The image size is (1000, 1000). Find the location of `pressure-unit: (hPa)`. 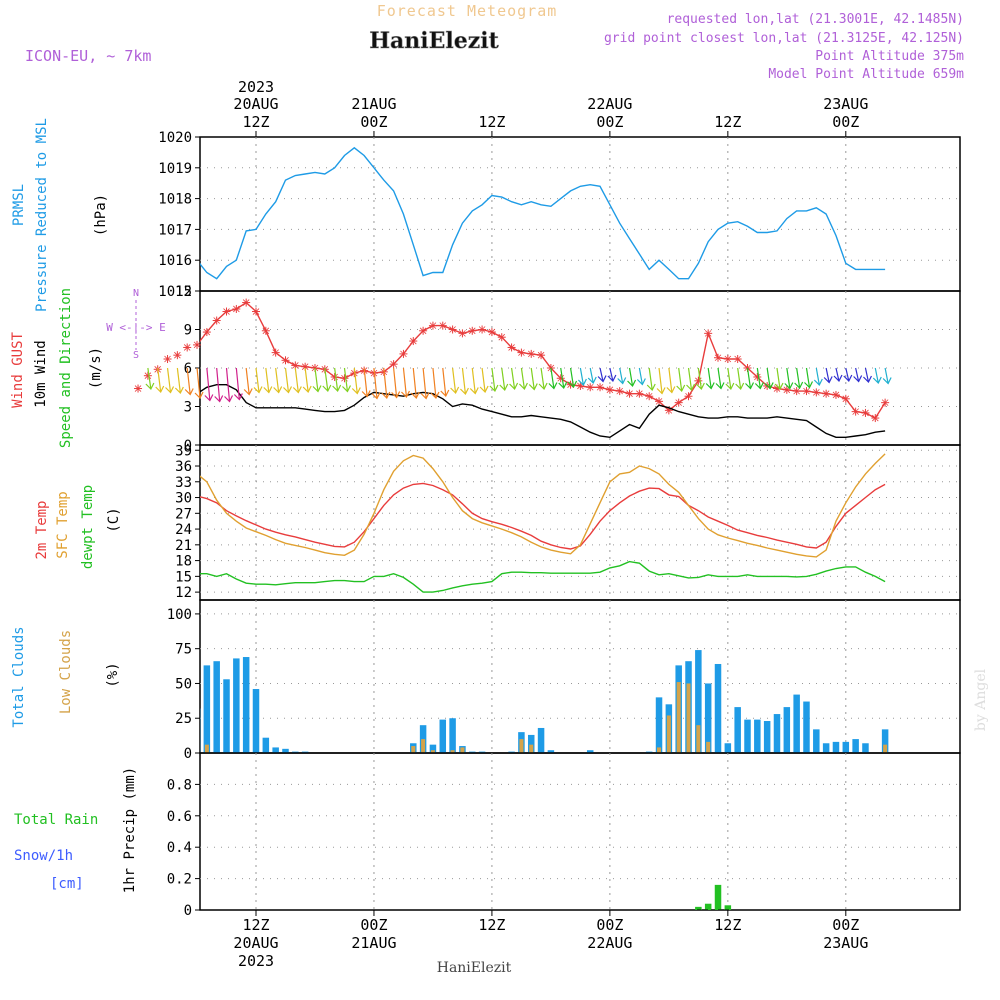

pressure-unit: (hPa) is located at coordinates (101, 215).